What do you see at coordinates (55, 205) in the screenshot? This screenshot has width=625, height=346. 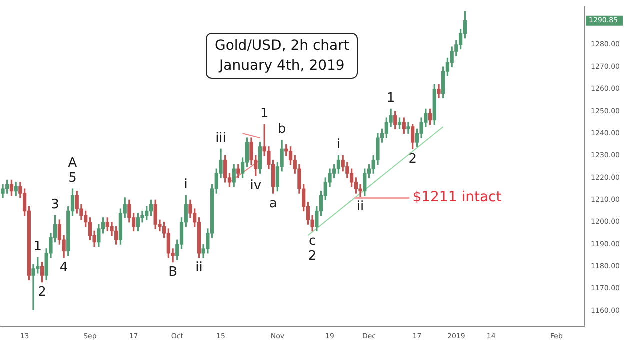 I see `text: 3` at bounding box center [55, 205].